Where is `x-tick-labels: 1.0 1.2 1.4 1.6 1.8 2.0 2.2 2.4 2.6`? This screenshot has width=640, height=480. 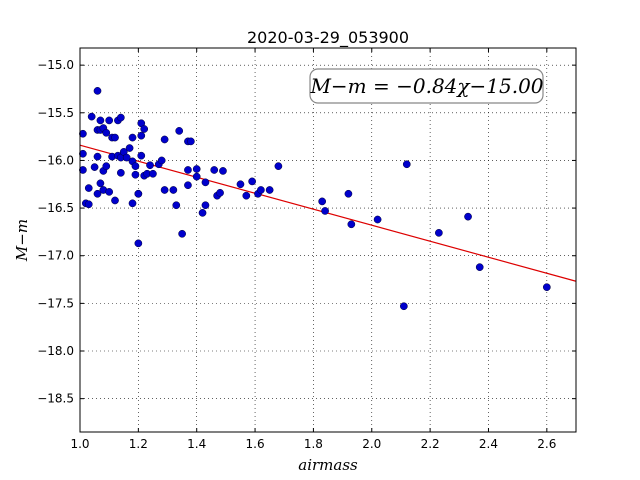 x-tick-labels: 1.0 1.2 1.4 1.6 1.8 2.0 2.2 2.4 2.6 is located at coordinates (313, 444).